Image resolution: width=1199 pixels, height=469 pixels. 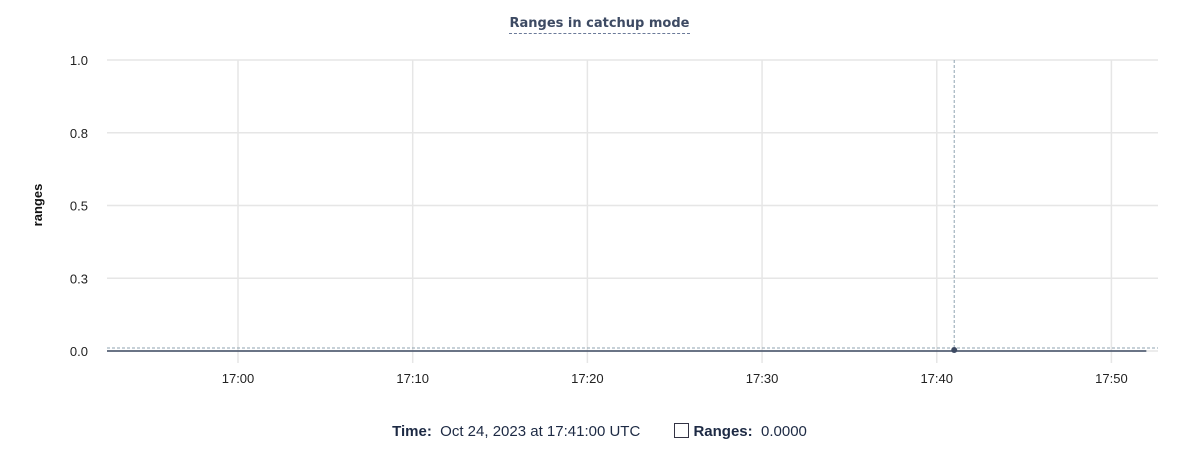 What do you see at coordinates (784, 431) in the screenshot?
I see `series-value: 0.0000` at bounding box center [784, 431].